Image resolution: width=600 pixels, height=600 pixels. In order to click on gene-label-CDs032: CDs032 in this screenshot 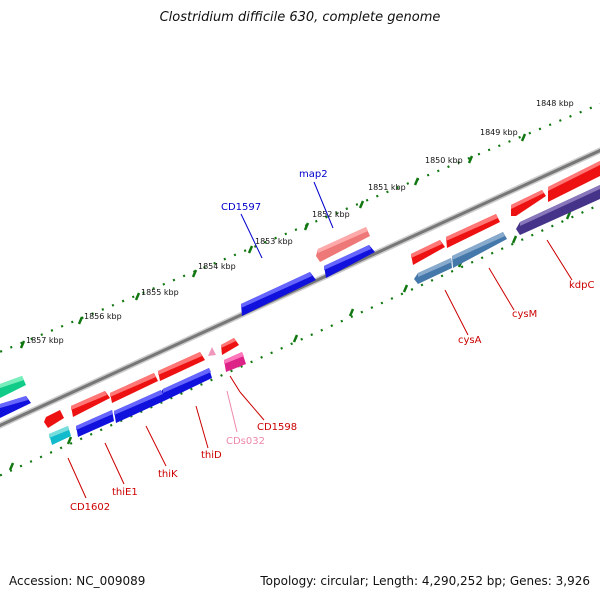, I will do `click(245, 441)`.